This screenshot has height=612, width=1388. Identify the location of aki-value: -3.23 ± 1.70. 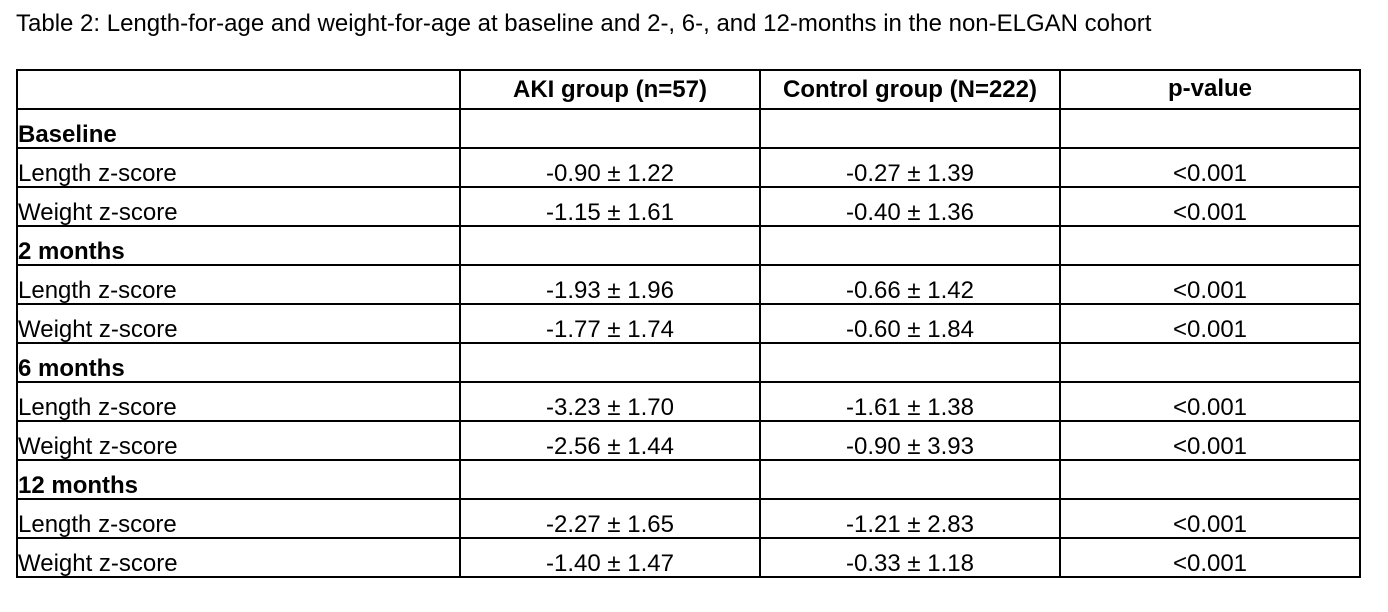
(610, 401).